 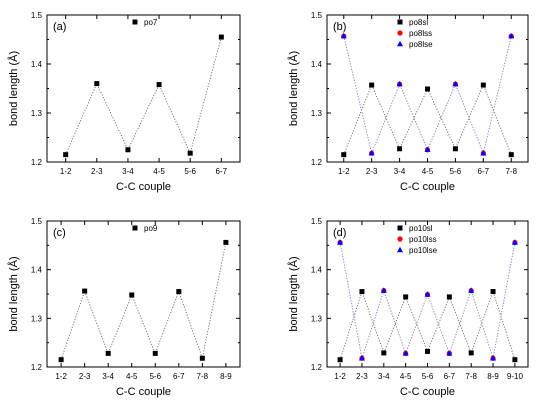 I want to click on x-tick-label: 6-7, so click(x=450, y=376).